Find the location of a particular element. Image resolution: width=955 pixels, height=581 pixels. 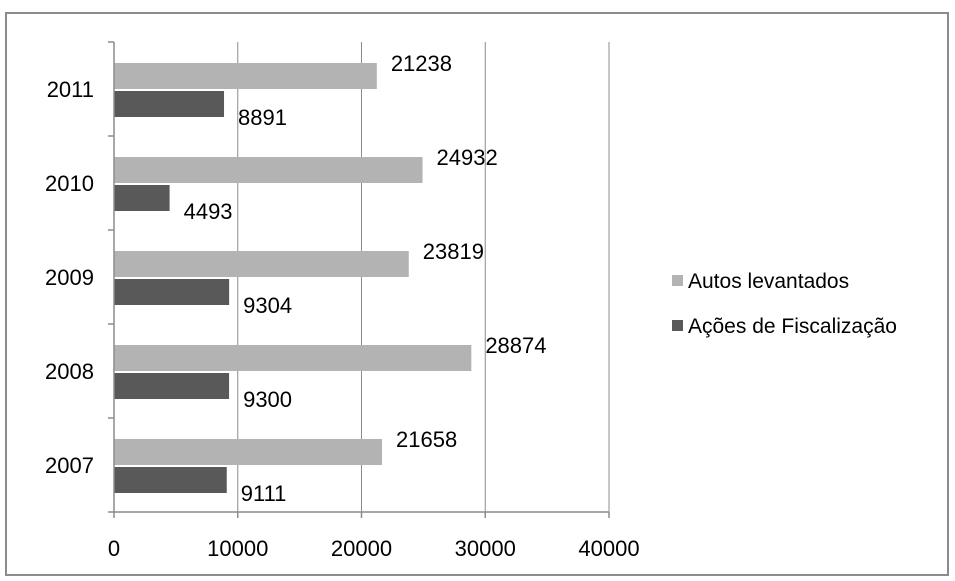

bar-acoes-2009 is located at coordinates (172, 292).